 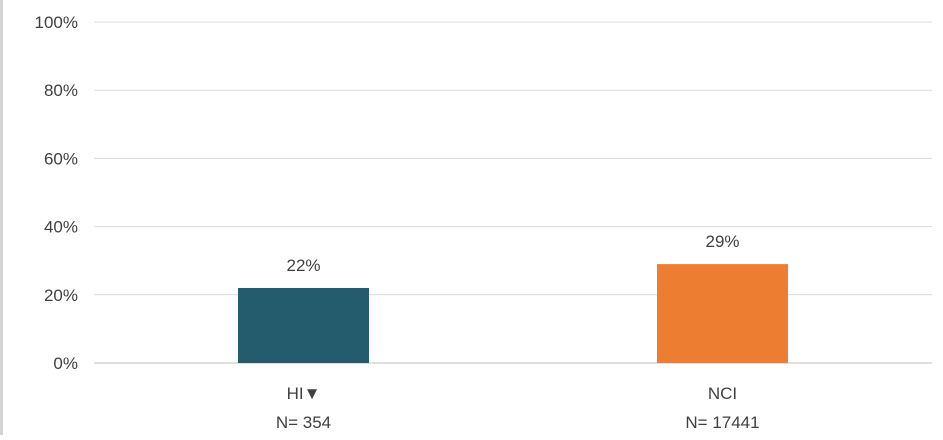 I want to click on y-tick-label: 60%, so click(x=61, y=158).